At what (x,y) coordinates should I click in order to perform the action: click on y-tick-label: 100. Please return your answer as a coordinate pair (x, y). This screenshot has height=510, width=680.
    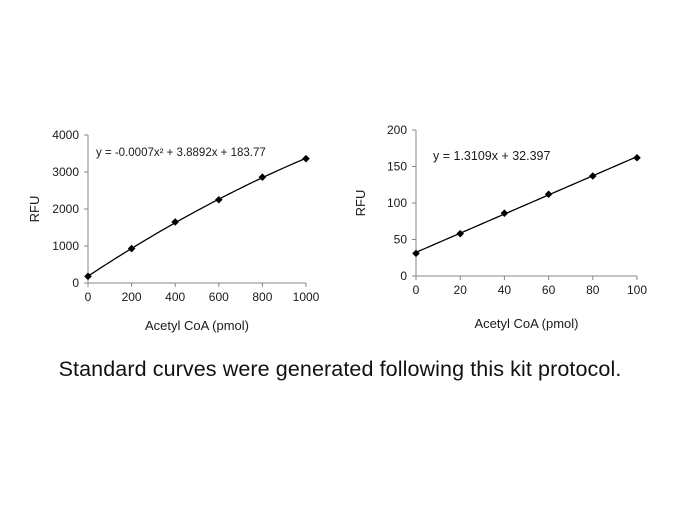
    Looking at the image, I should click on (397, 203).